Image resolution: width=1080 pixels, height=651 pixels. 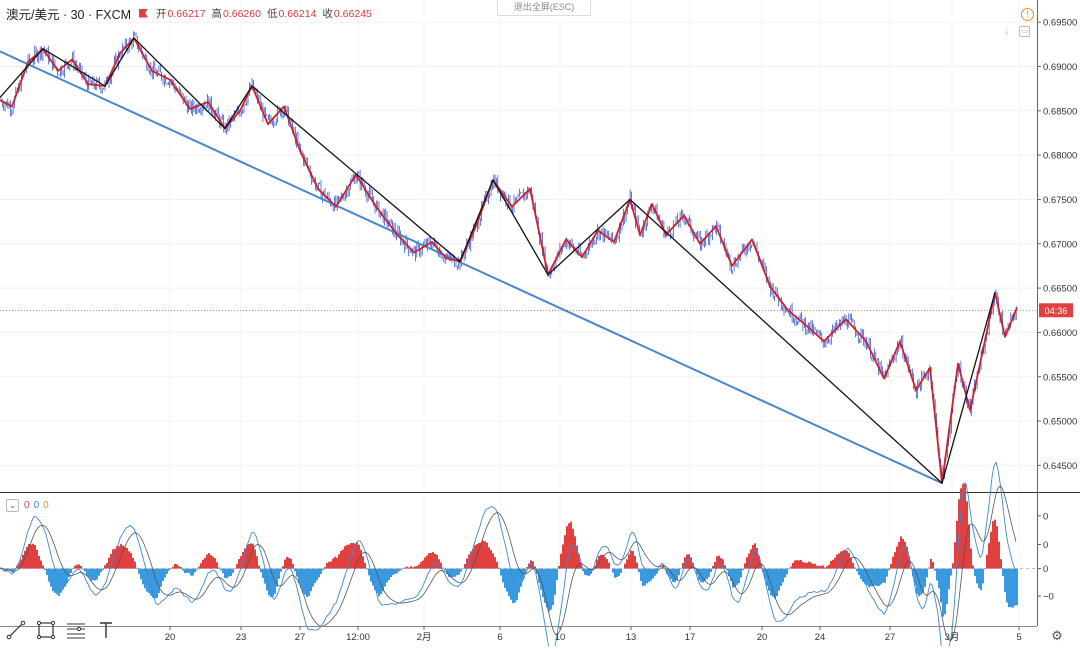 I want to click on settings-gear-icon: ⚙, so click(x=1057, y=636).